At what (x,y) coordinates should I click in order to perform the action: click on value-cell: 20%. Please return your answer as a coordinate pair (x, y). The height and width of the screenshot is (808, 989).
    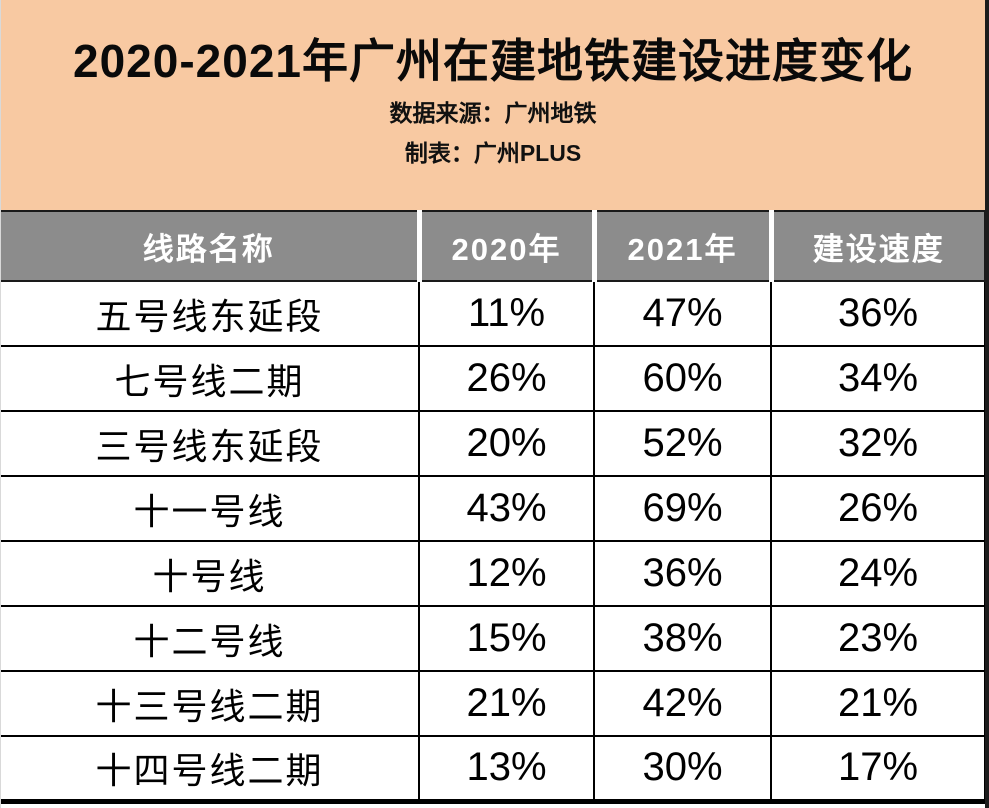
    Looking at the image, I should click on (506, 443).